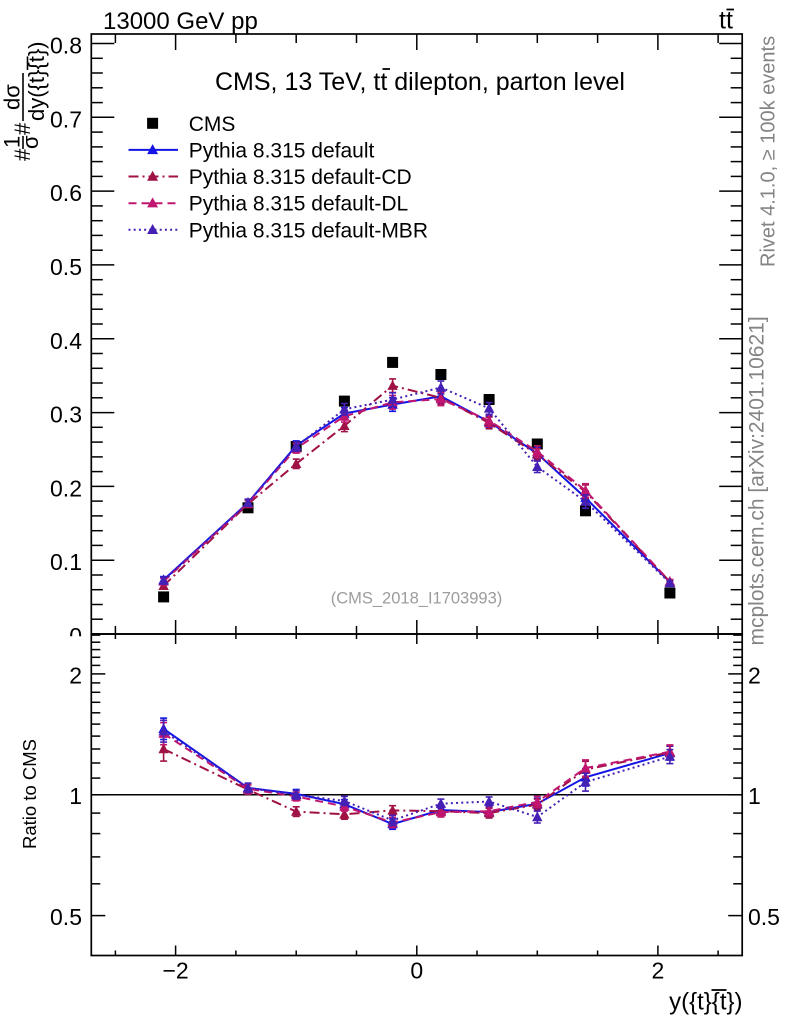 This screenshot has height=1029, width=786. Describe the element at coordinates (769, 151) in the screenshot. I see `svg-text: Rivet 4.1.0, ≥ 100k events` at that location.